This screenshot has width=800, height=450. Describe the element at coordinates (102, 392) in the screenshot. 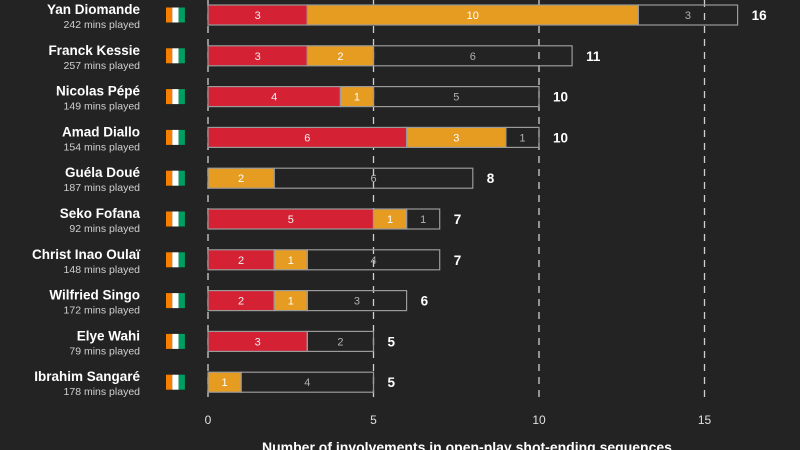

I see `minutes-played: 178 mins played` at that location.